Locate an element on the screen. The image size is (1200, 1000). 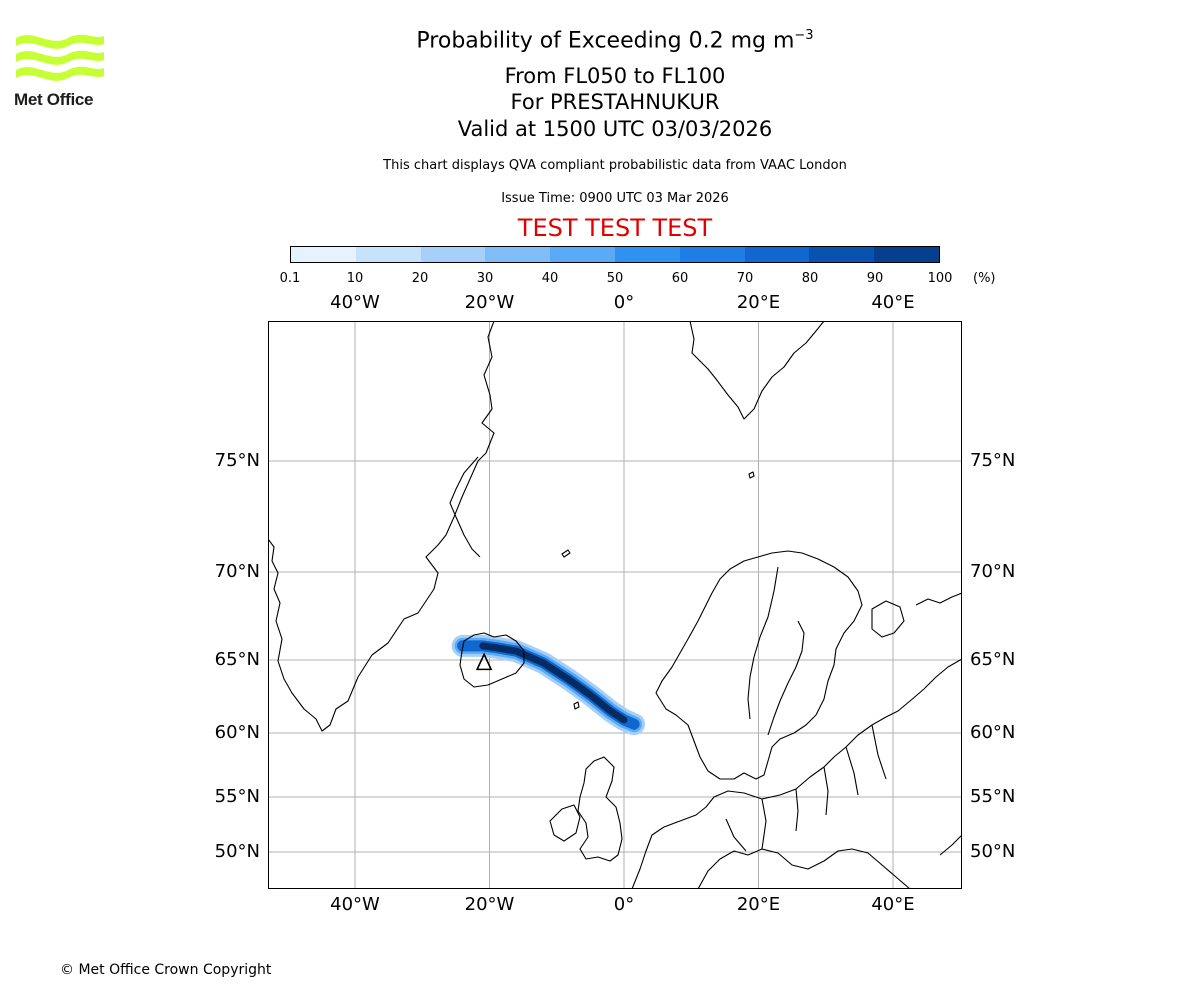
colorbar-tick-label: 20 is located at coordinates (420, 278).